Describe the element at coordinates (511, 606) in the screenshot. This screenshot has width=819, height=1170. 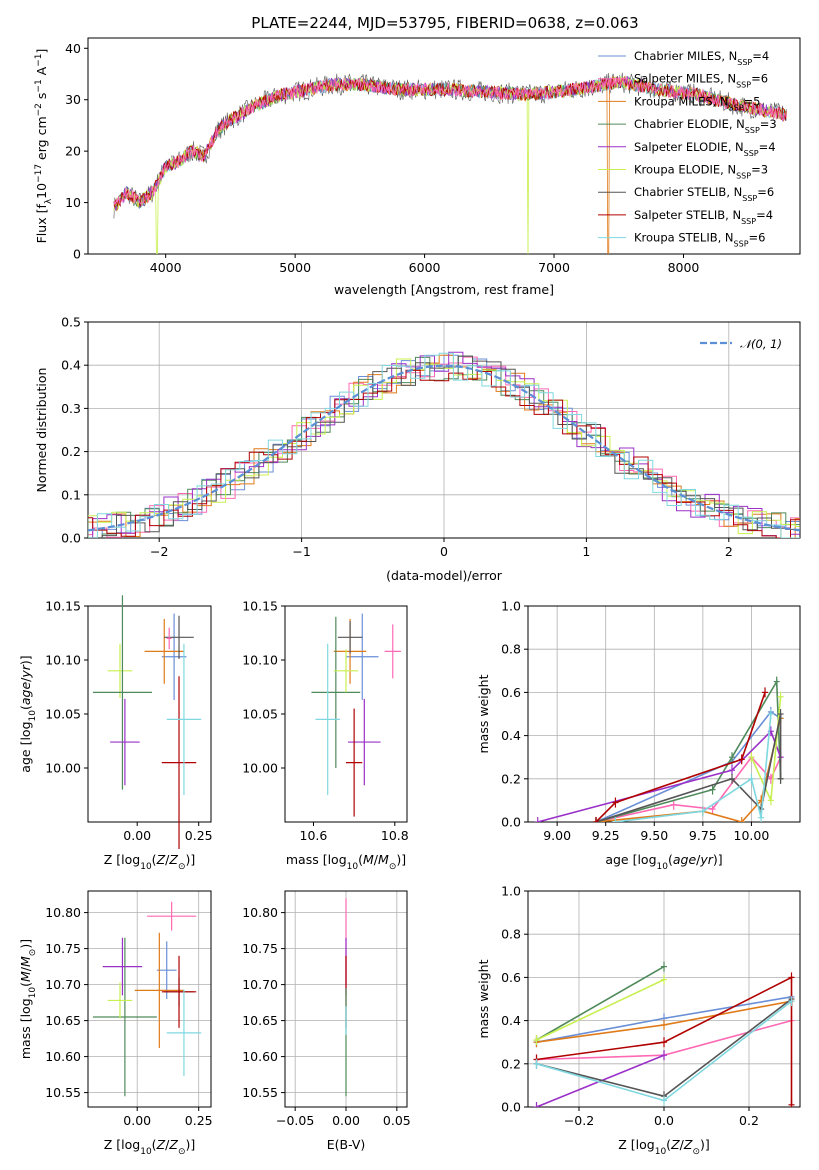
I see `y-tick-label: 1.0` at that location.